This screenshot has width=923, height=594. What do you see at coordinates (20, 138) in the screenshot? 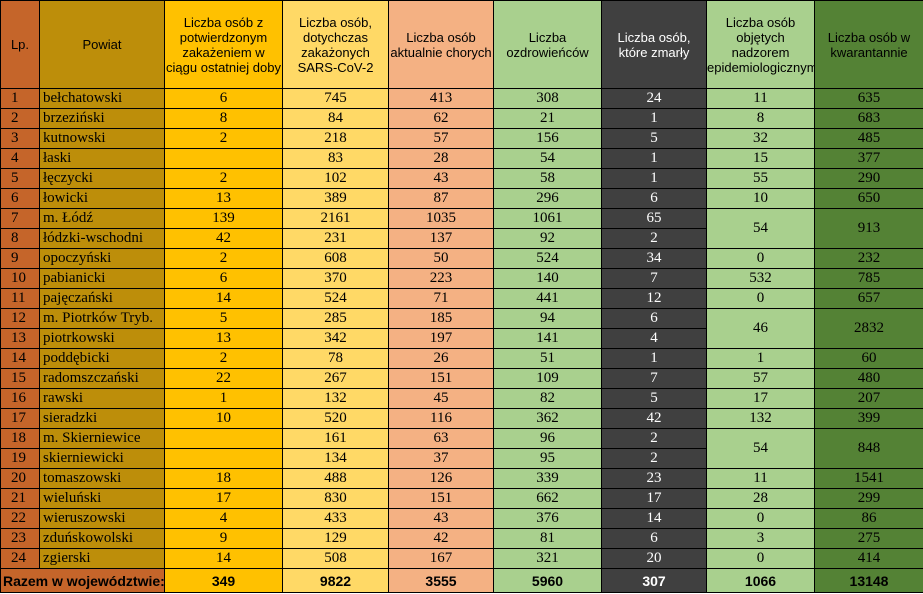
I see `cell-lp: 3` at bounding box center [20, 138].